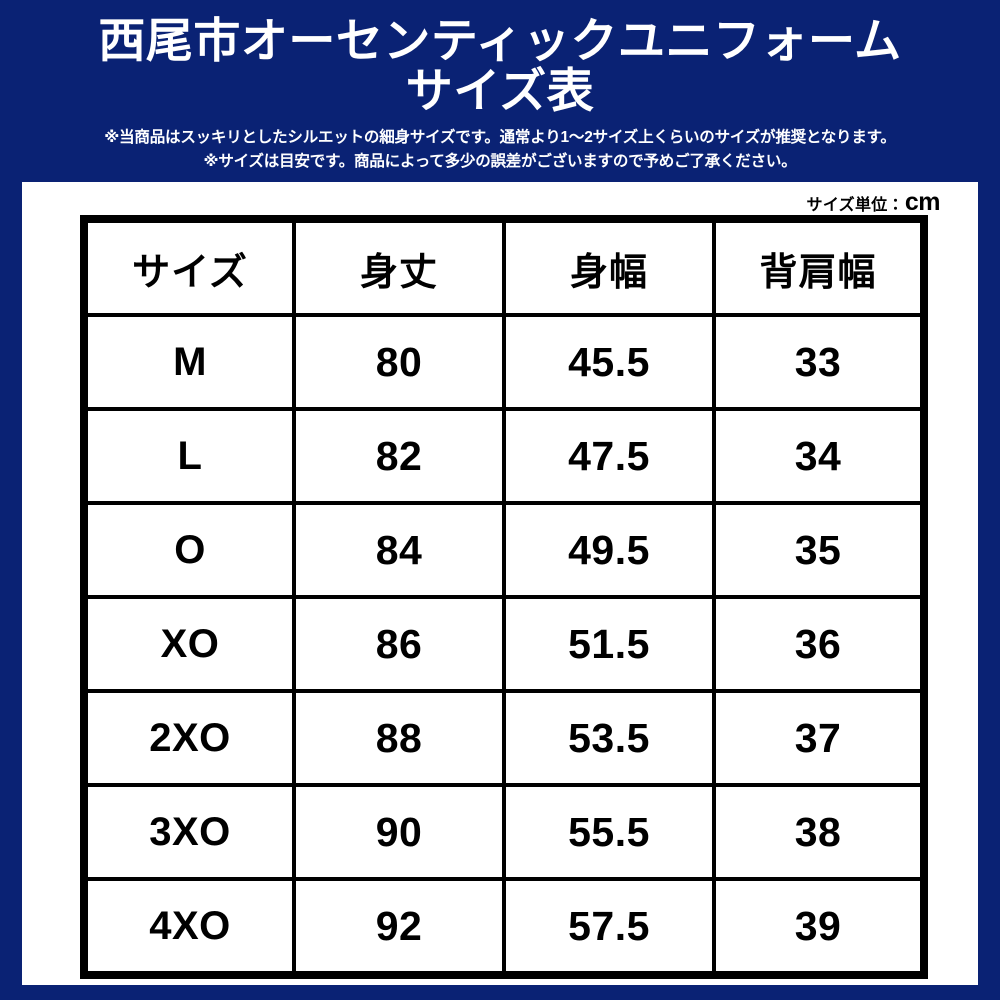  Describe the element at coordinates (189, 362) in the screenshot. I see `cell-size: M` at that location.